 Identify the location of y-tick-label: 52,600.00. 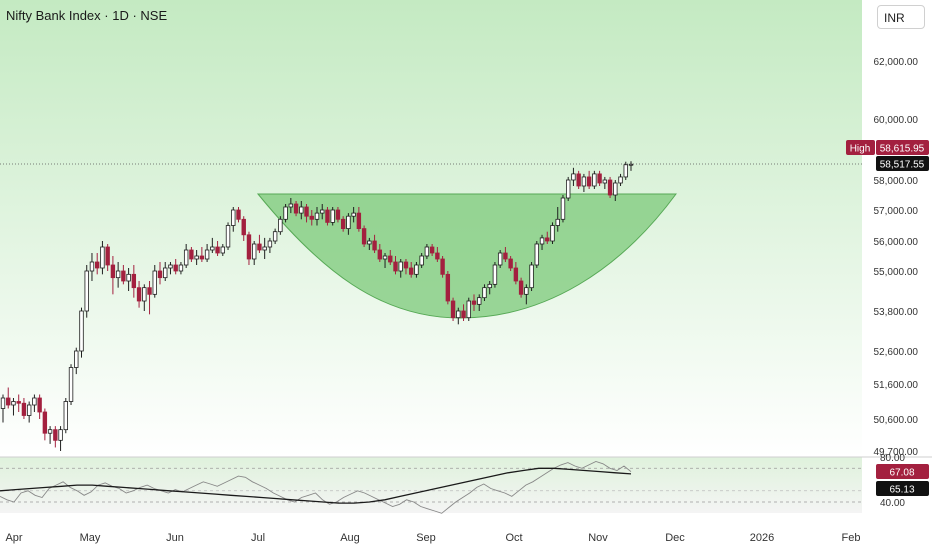
(896, 352).